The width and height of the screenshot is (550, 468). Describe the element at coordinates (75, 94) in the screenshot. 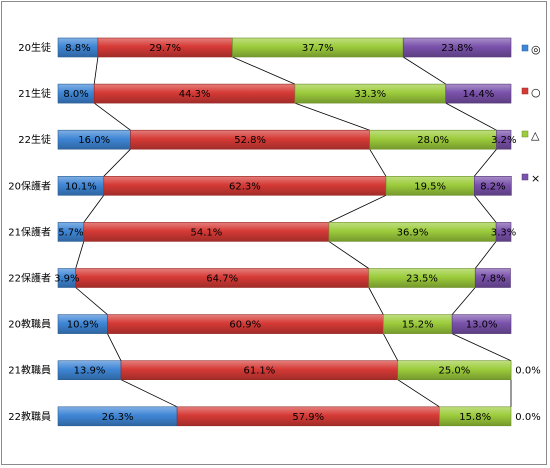

I see `data-label: 8.0%` at that location.